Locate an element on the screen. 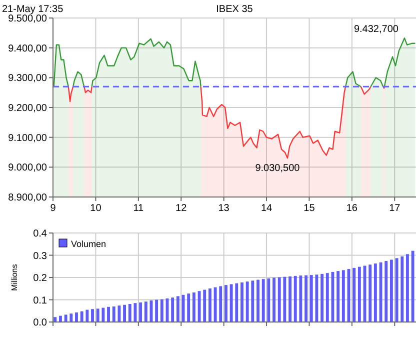 The width and height of the screenshot is (420, 340). y-tick-label: 0.3 is located at coordinates (40, 256).